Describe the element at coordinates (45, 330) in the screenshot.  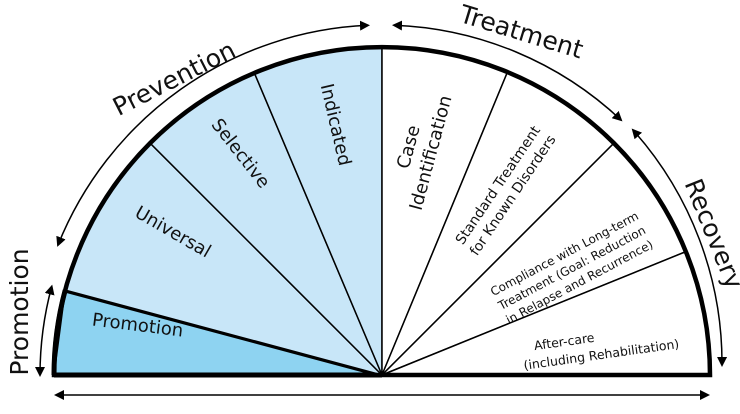
I see `promotion-arc-arrow` at that location.